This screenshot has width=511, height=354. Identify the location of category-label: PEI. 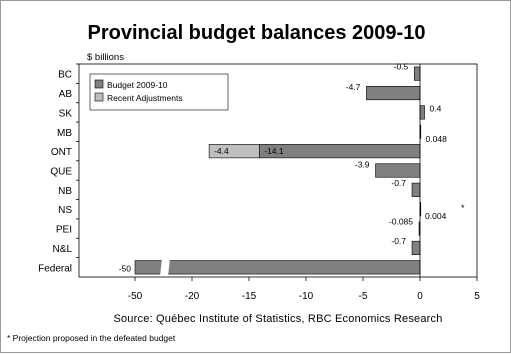
(64, 230).